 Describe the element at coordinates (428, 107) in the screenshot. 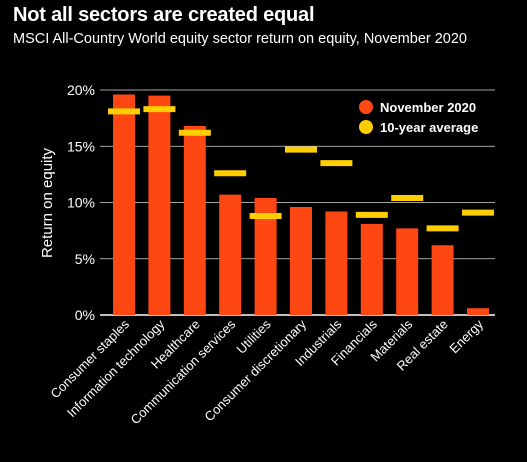

I see `legend-label-november-2020: November 2020` at that location.